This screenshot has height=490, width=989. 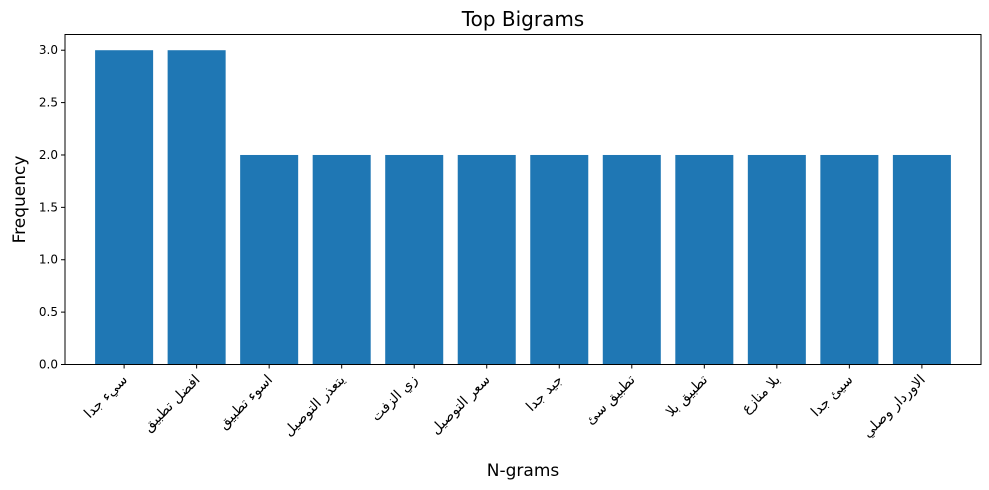 I want to click on x-tick-label: تطبيق بلا, so click(x=687, y=396).